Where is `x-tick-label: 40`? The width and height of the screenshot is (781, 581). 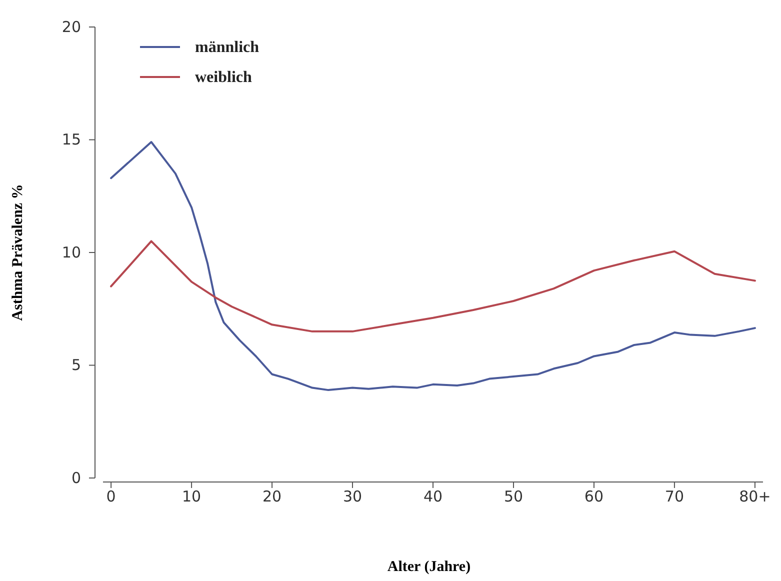
x-tick-label: 40 is located at coordinates (433, 497).